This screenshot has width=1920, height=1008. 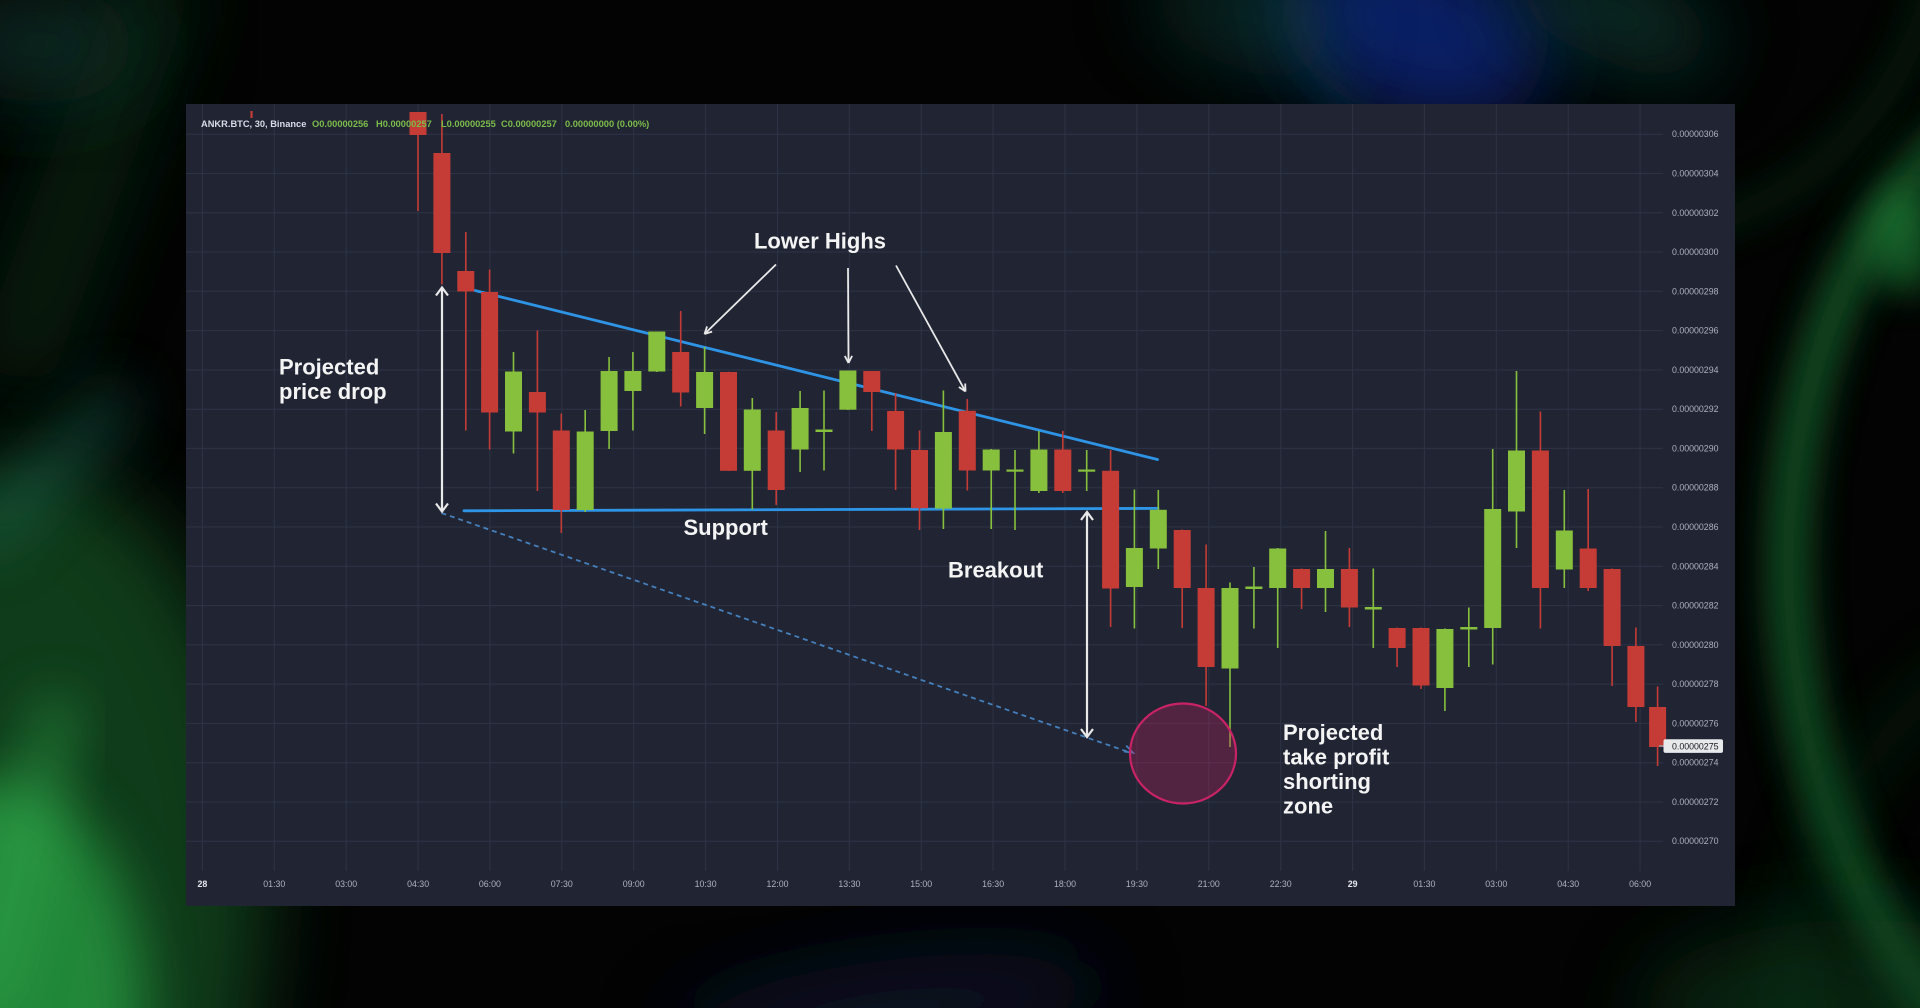 I want to click on svg-text: L0.00000255, so click(x=468, y=124).